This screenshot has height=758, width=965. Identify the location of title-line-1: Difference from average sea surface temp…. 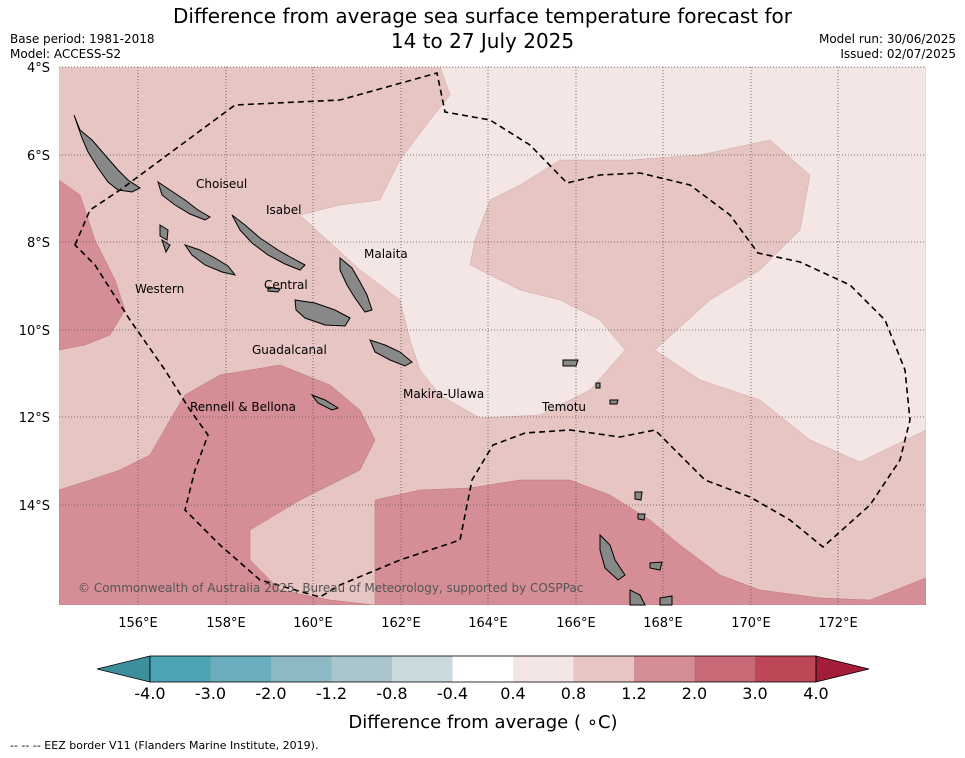
(482, 16).